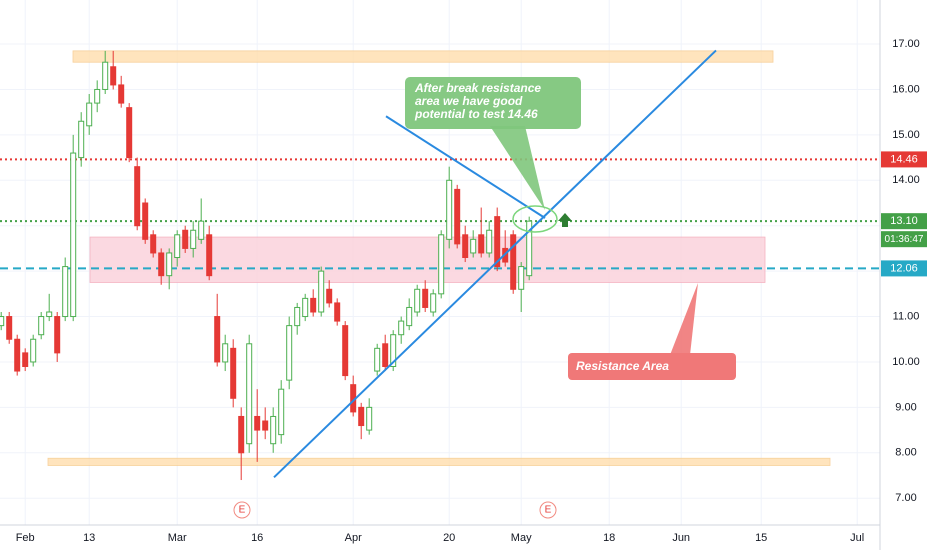 This screenshot has height=550, width=932. Describe the element at coordinates (761, 538) in the screenshot. I see `x-tick-label: 15` at that location.